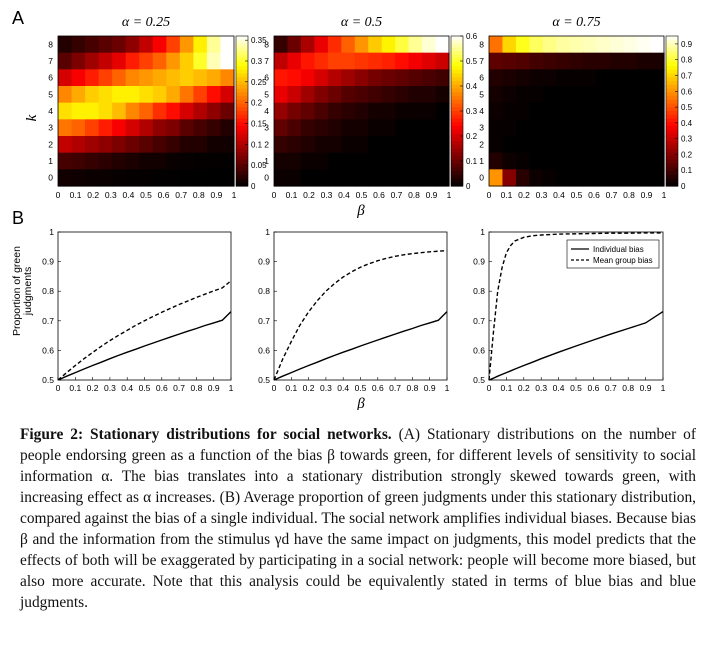 This screenshot has height=652, width=714. Describe the element at coordinates (75, 388) in the screenshot. I see `x-tick-label: 0.1` at that location.